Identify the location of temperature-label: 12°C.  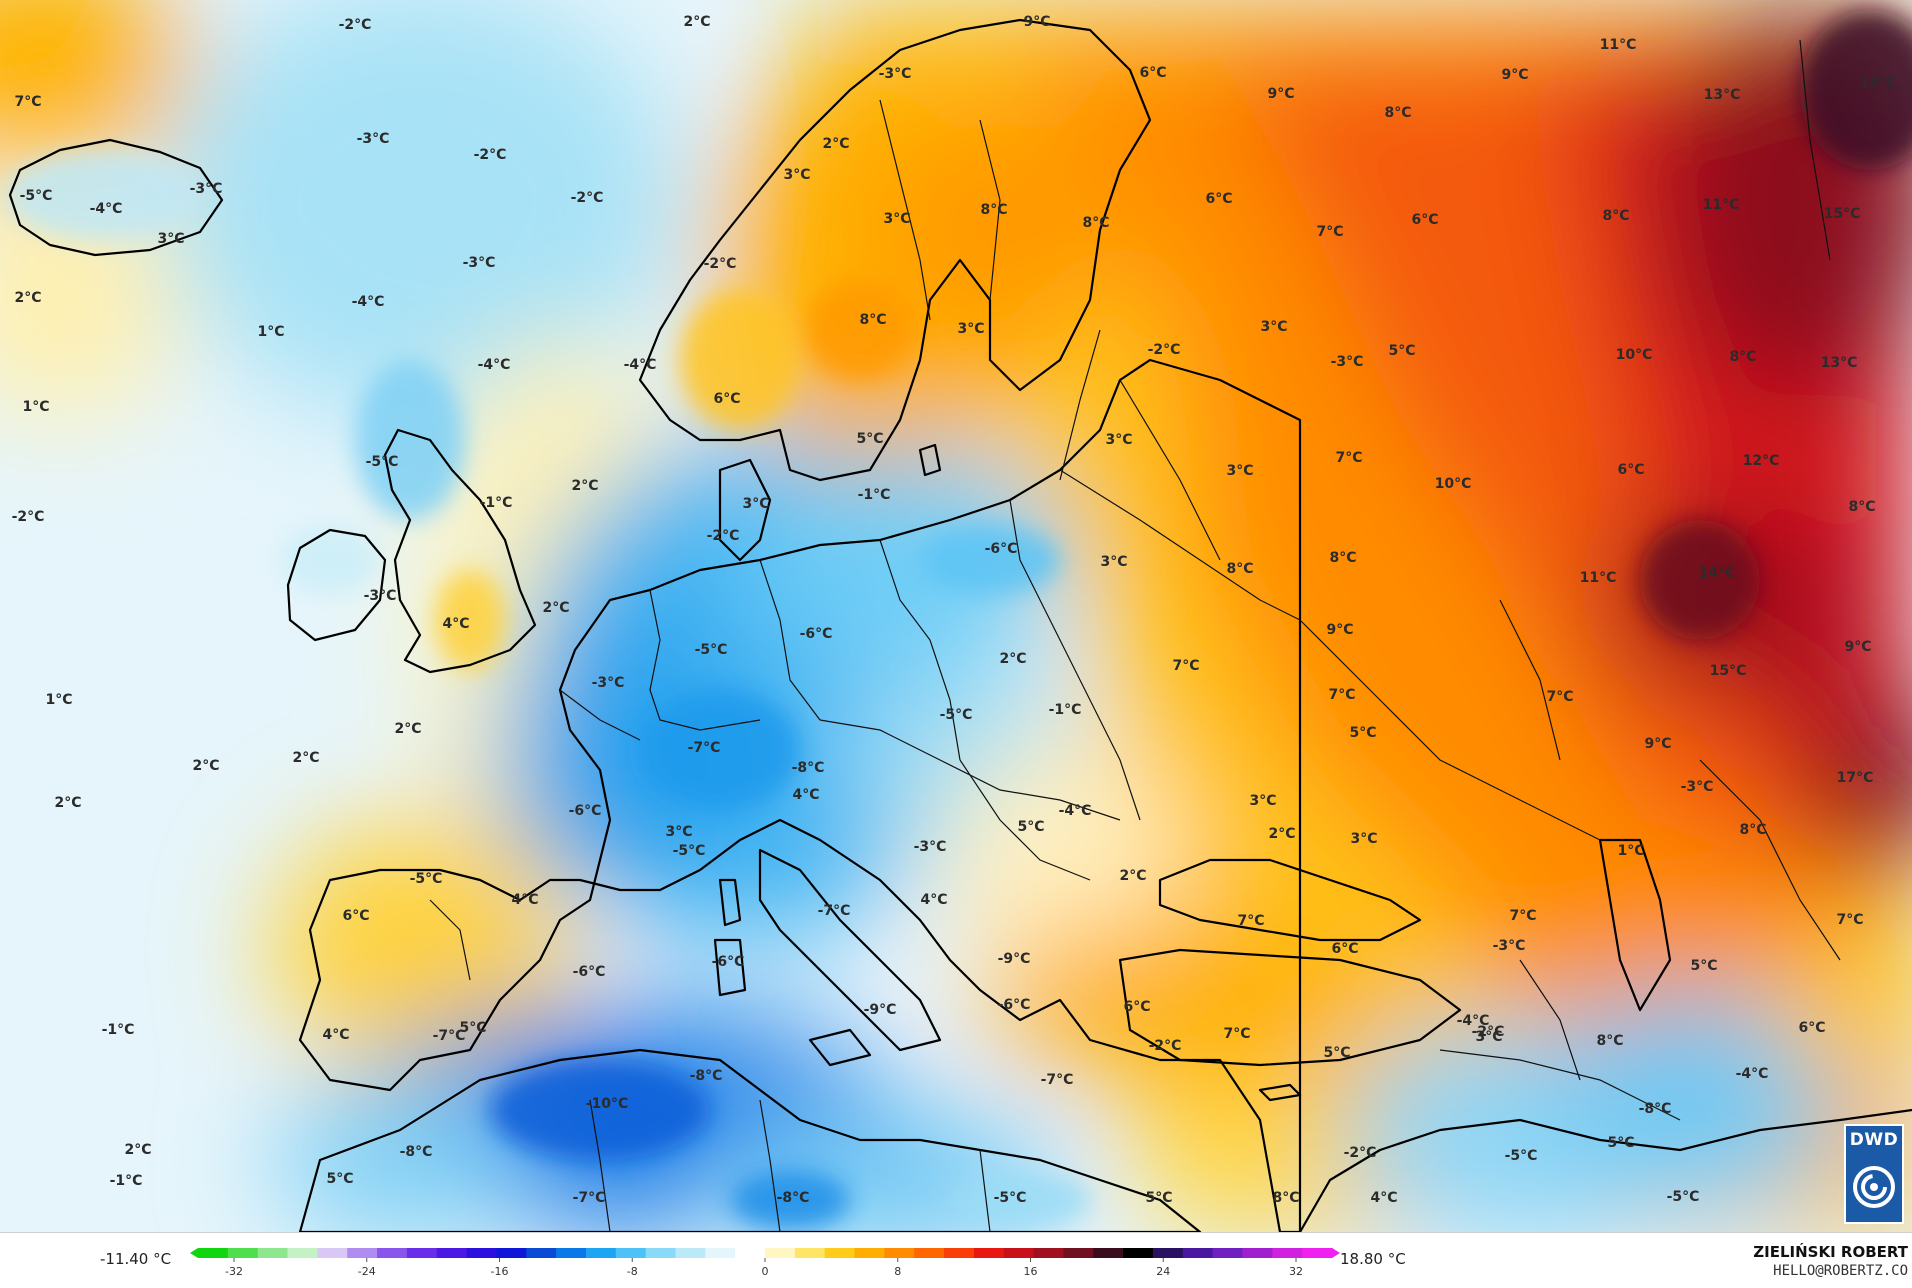
(1761, 461).